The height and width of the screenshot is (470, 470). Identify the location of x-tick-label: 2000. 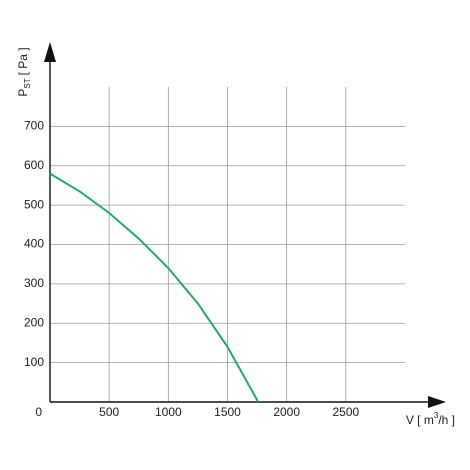
(286, 412).